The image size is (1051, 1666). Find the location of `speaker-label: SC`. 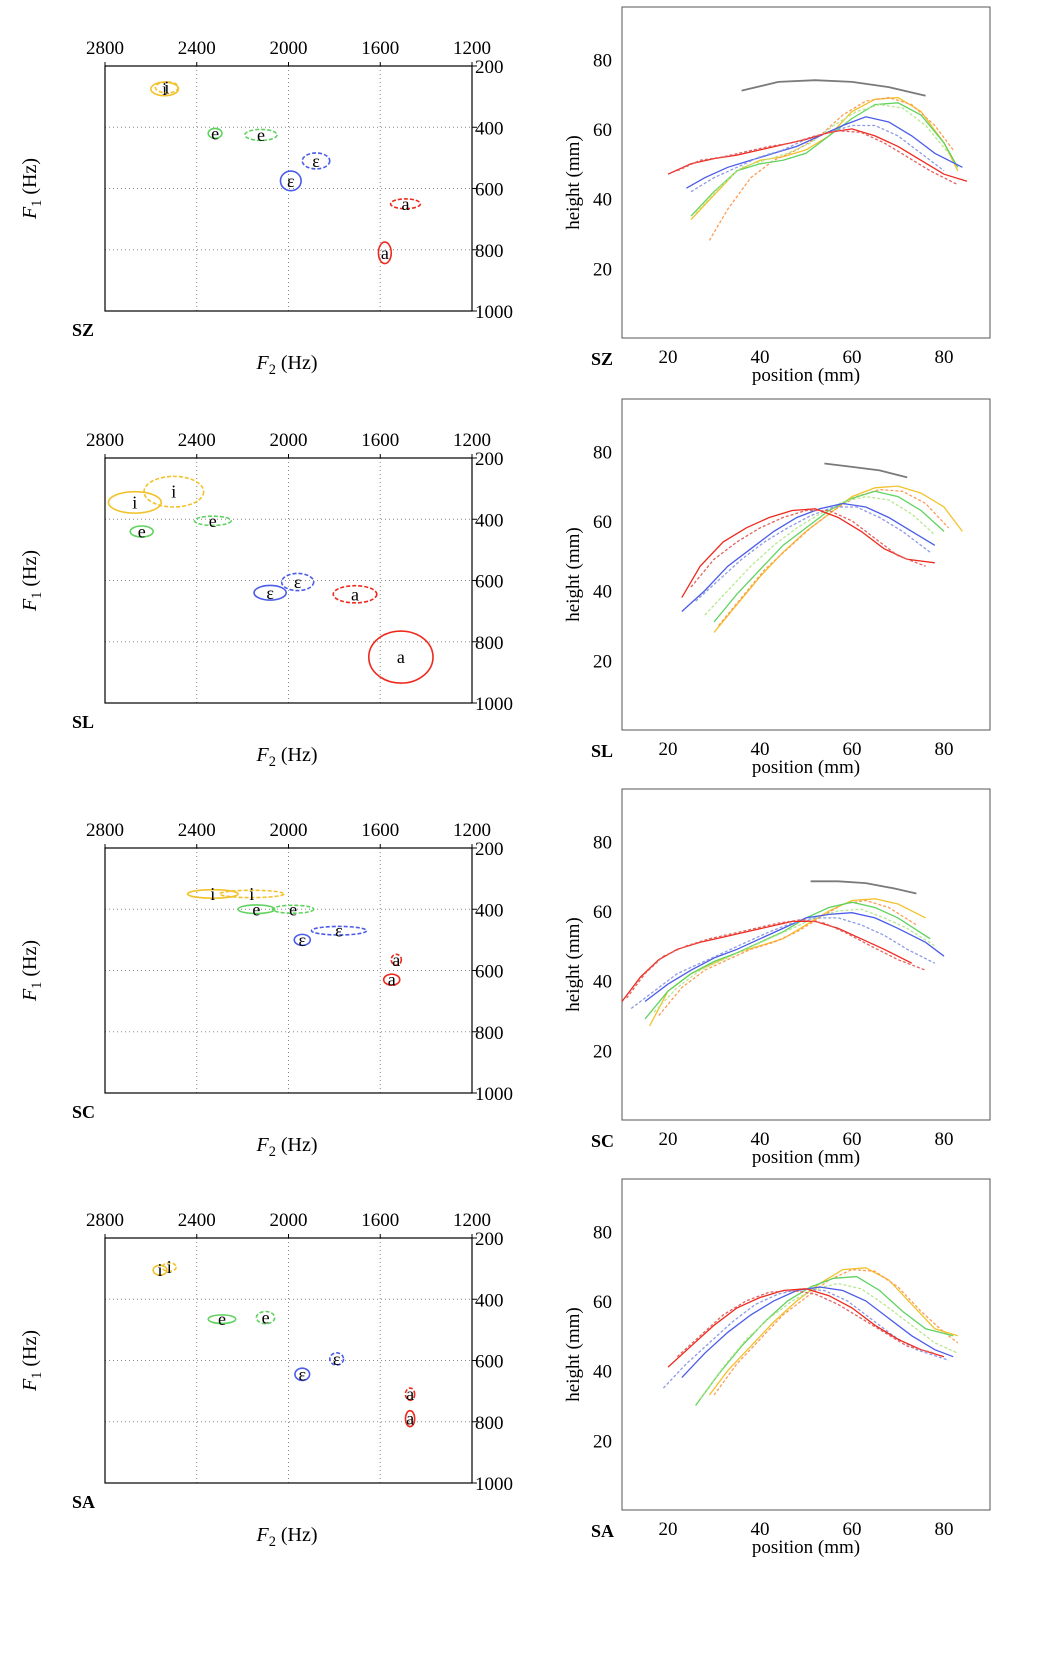

speaker-label: SC is located at coordinates (602, 1141).